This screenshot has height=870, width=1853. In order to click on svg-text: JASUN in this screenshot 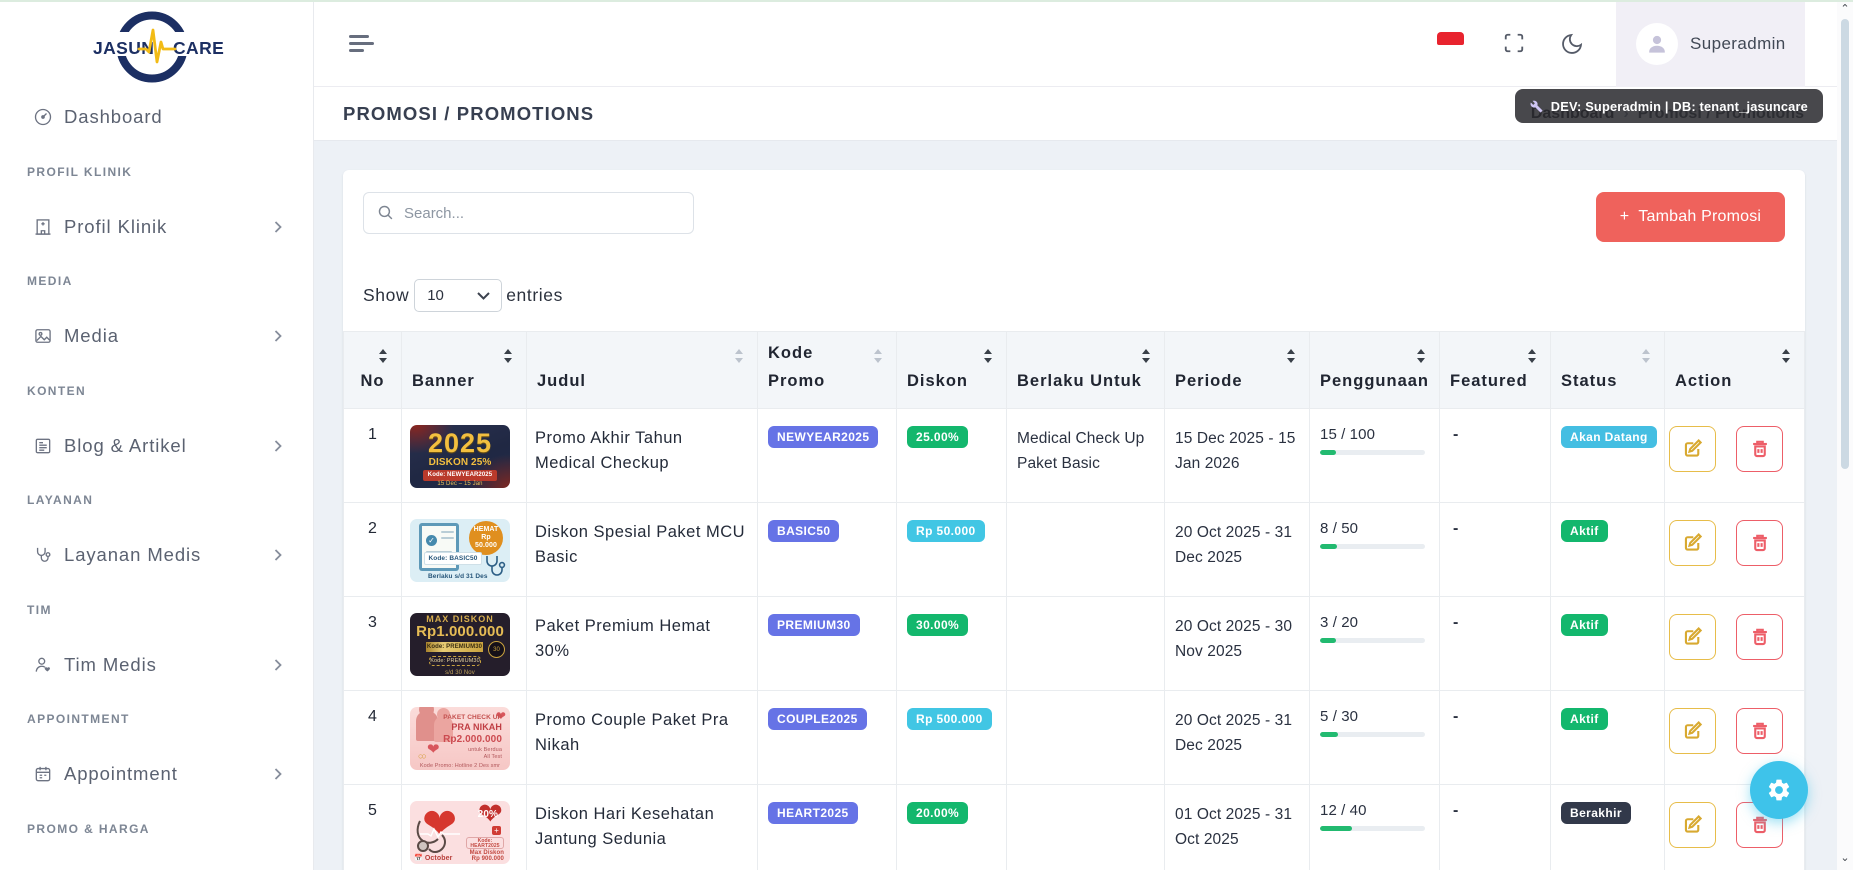, I will do `click(123, 48)`.